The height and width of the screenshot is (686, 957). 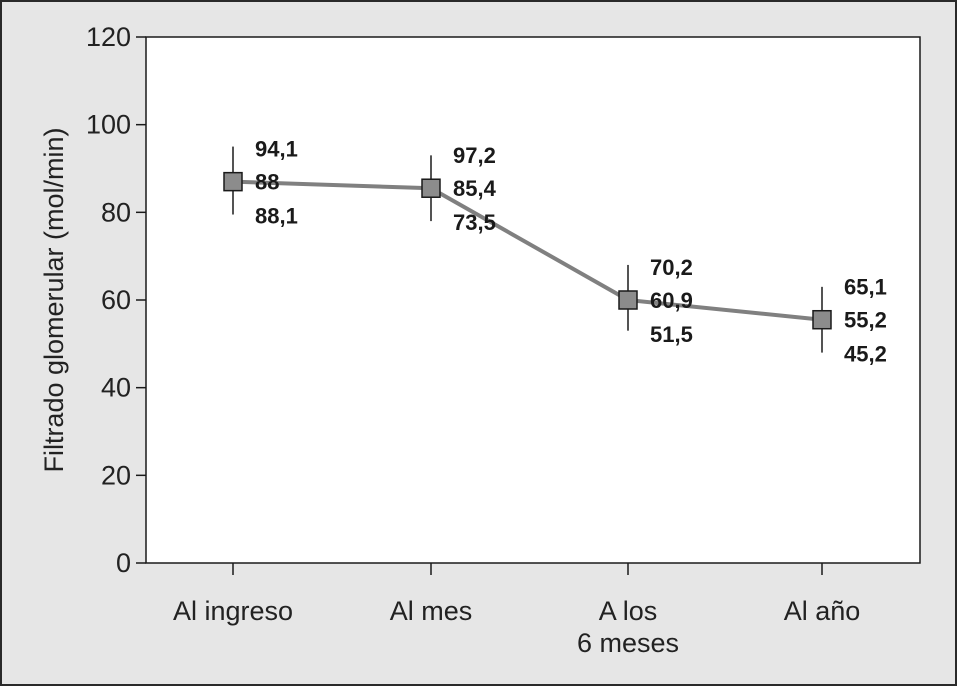 What do you see at coordinates (671, 300) in the screenshot?
I see `data-label: 60,9` at bounding box center [671, 300].